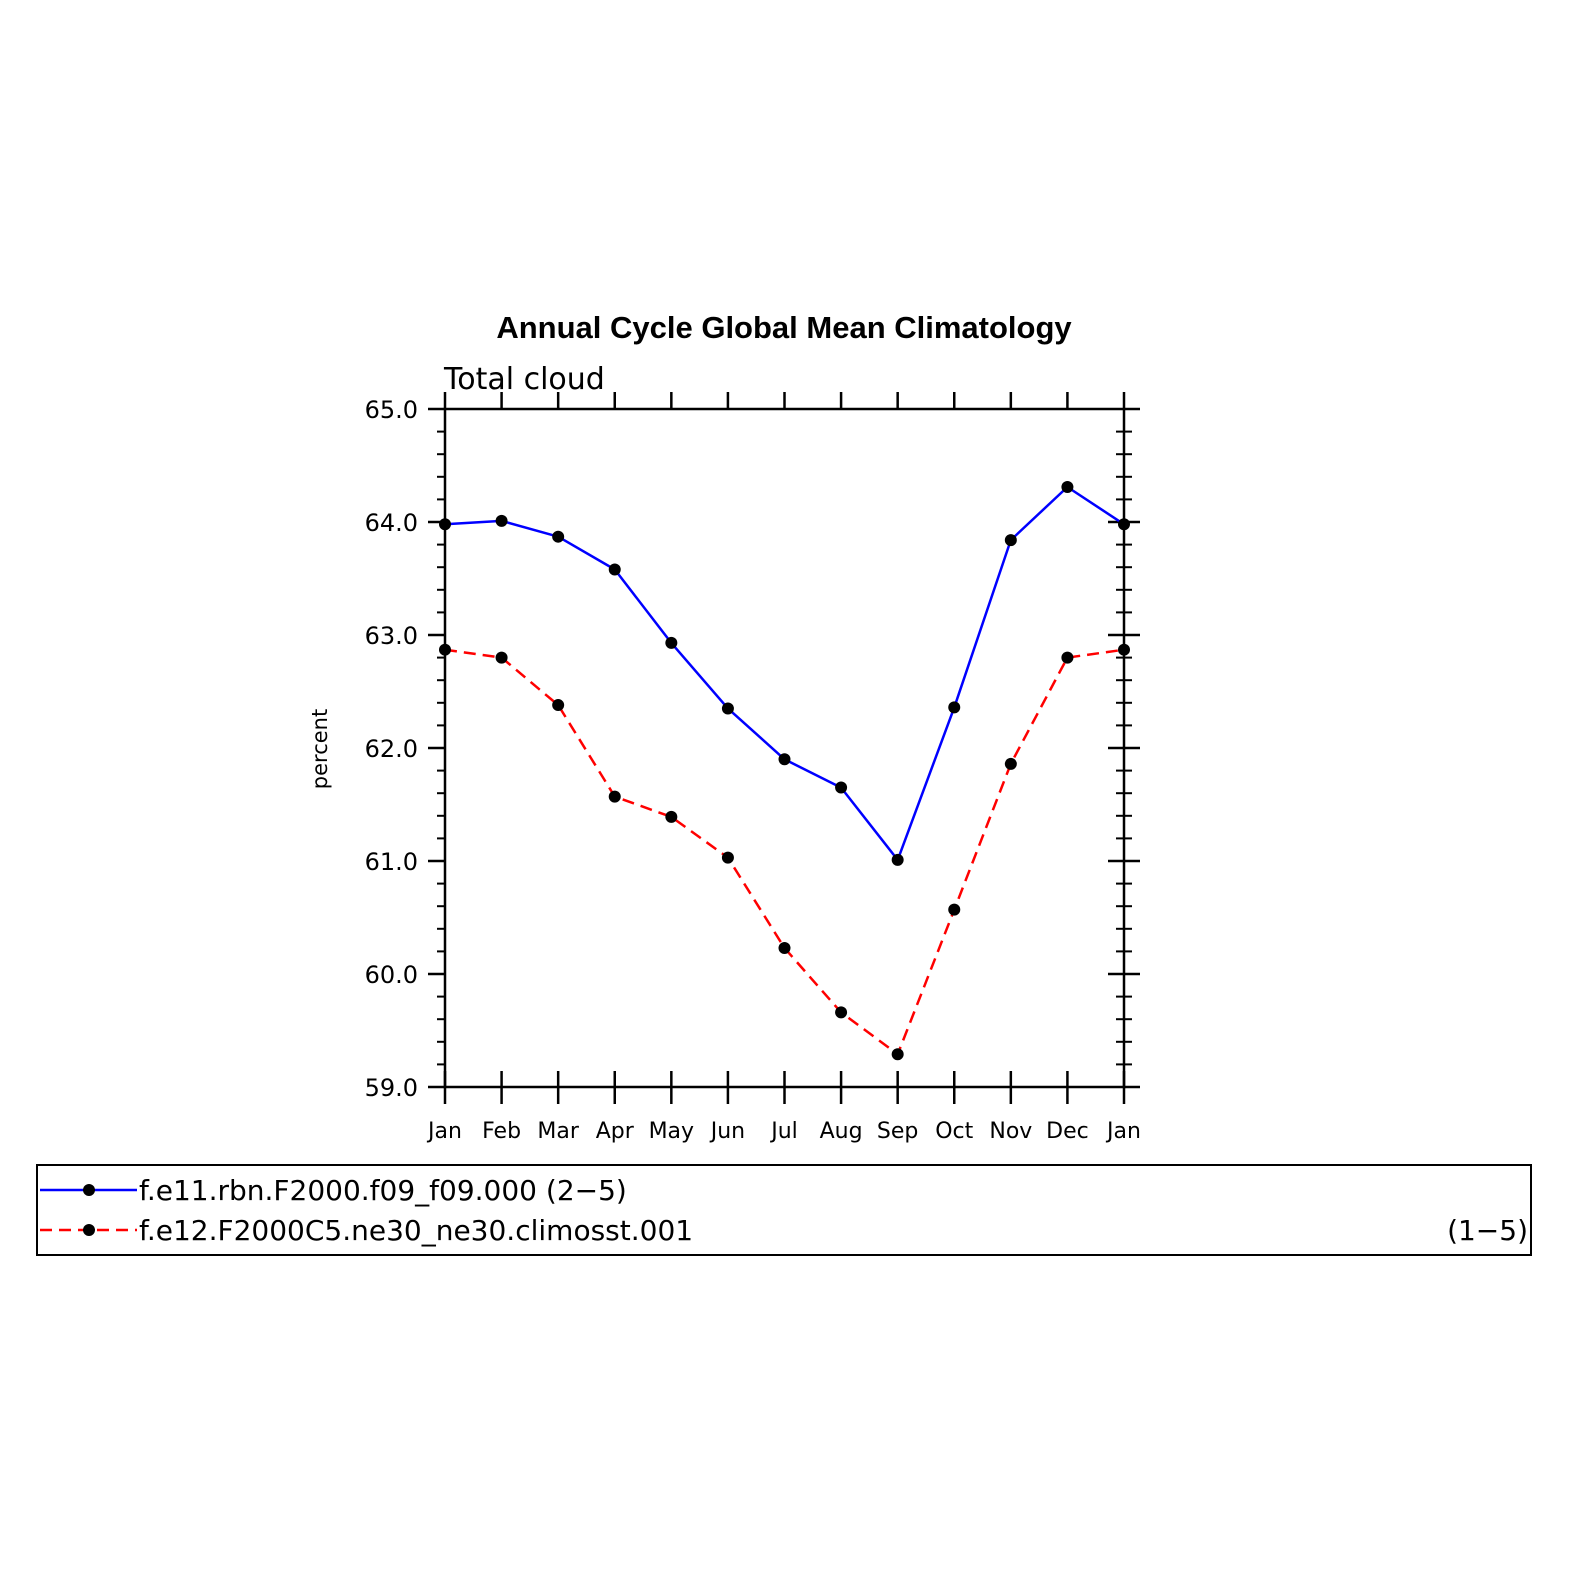  Describe the element at coordinates (524, 379) in the screenshot. I see `chart-subtitle: Total cloud` at that location.